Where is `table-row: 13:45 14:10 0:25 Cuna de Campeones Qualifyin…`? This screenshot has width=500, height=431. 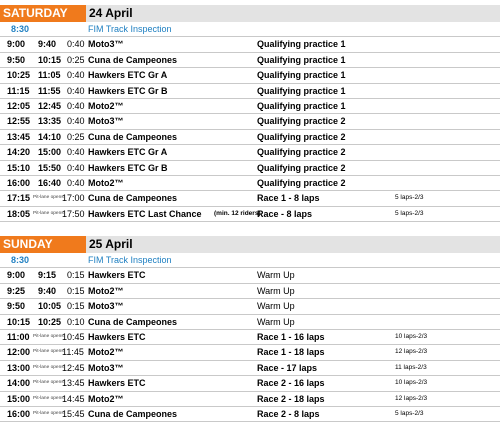
table-row: 13:45 14:10 0:25 Cuna de Campeones Qualifyin… is located at coordinates (250, 138).